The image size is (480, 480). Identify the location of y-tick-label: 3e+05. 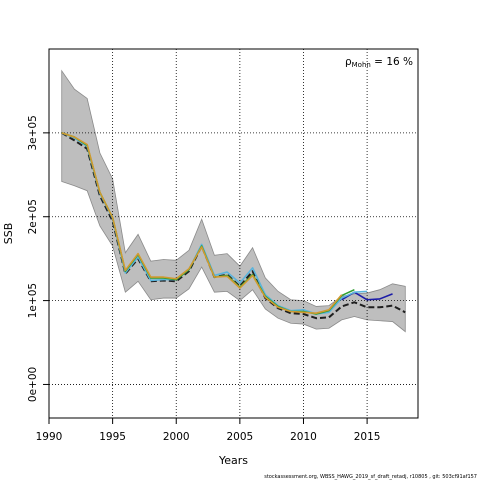
(33, 132).